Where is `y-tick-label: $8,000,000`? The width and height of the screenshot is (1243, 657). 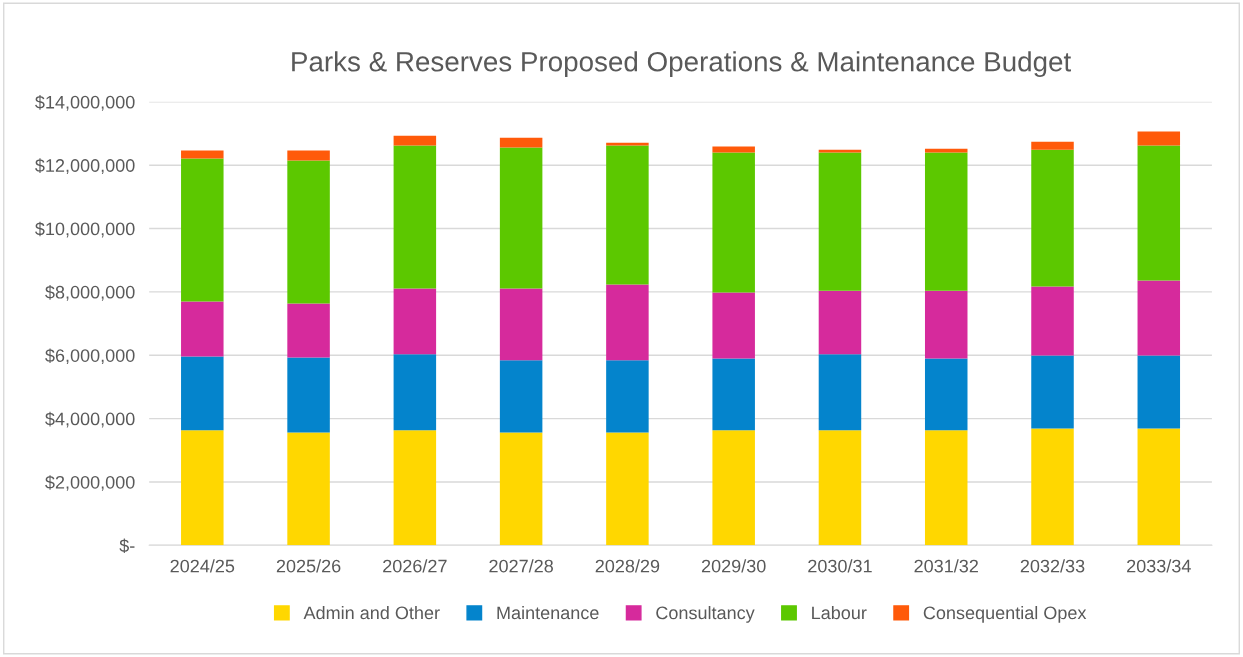
y-tick-label: $8,000,000 is located at coordinates (90, 293).